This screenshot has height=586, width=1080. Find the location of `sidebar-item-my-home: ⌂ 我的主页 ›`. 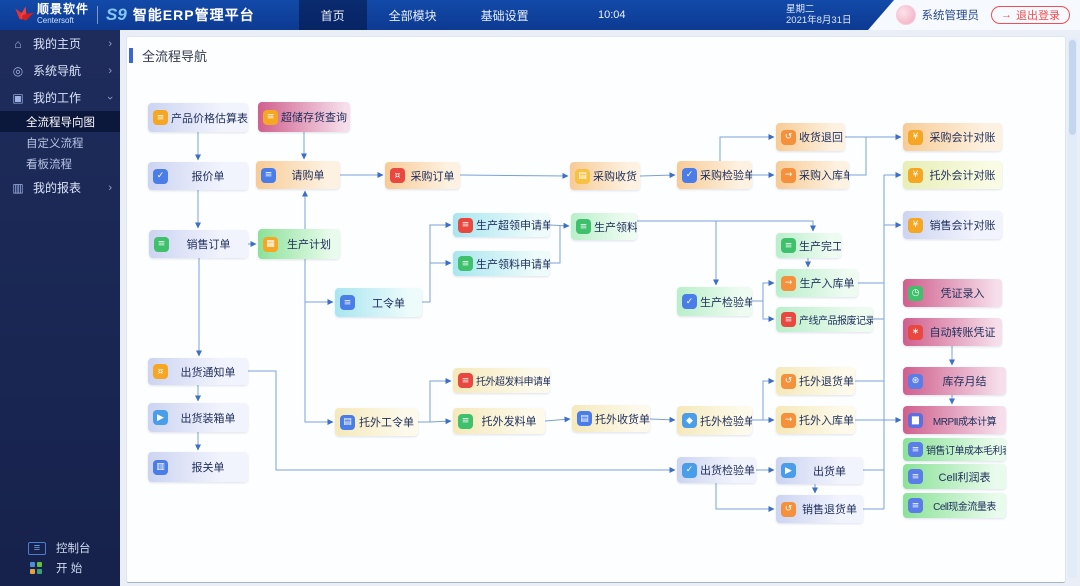

sidebar-item-my-home: ⌂ 我的主页 › is located at coordinates (60, 43).